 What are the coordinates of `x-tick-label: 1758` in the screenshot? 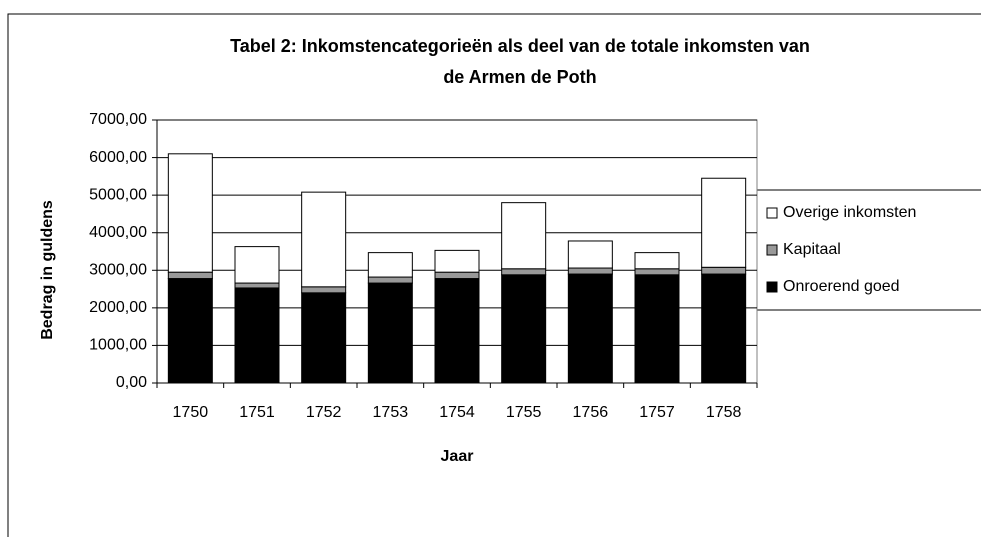 It's located at (724, 412).